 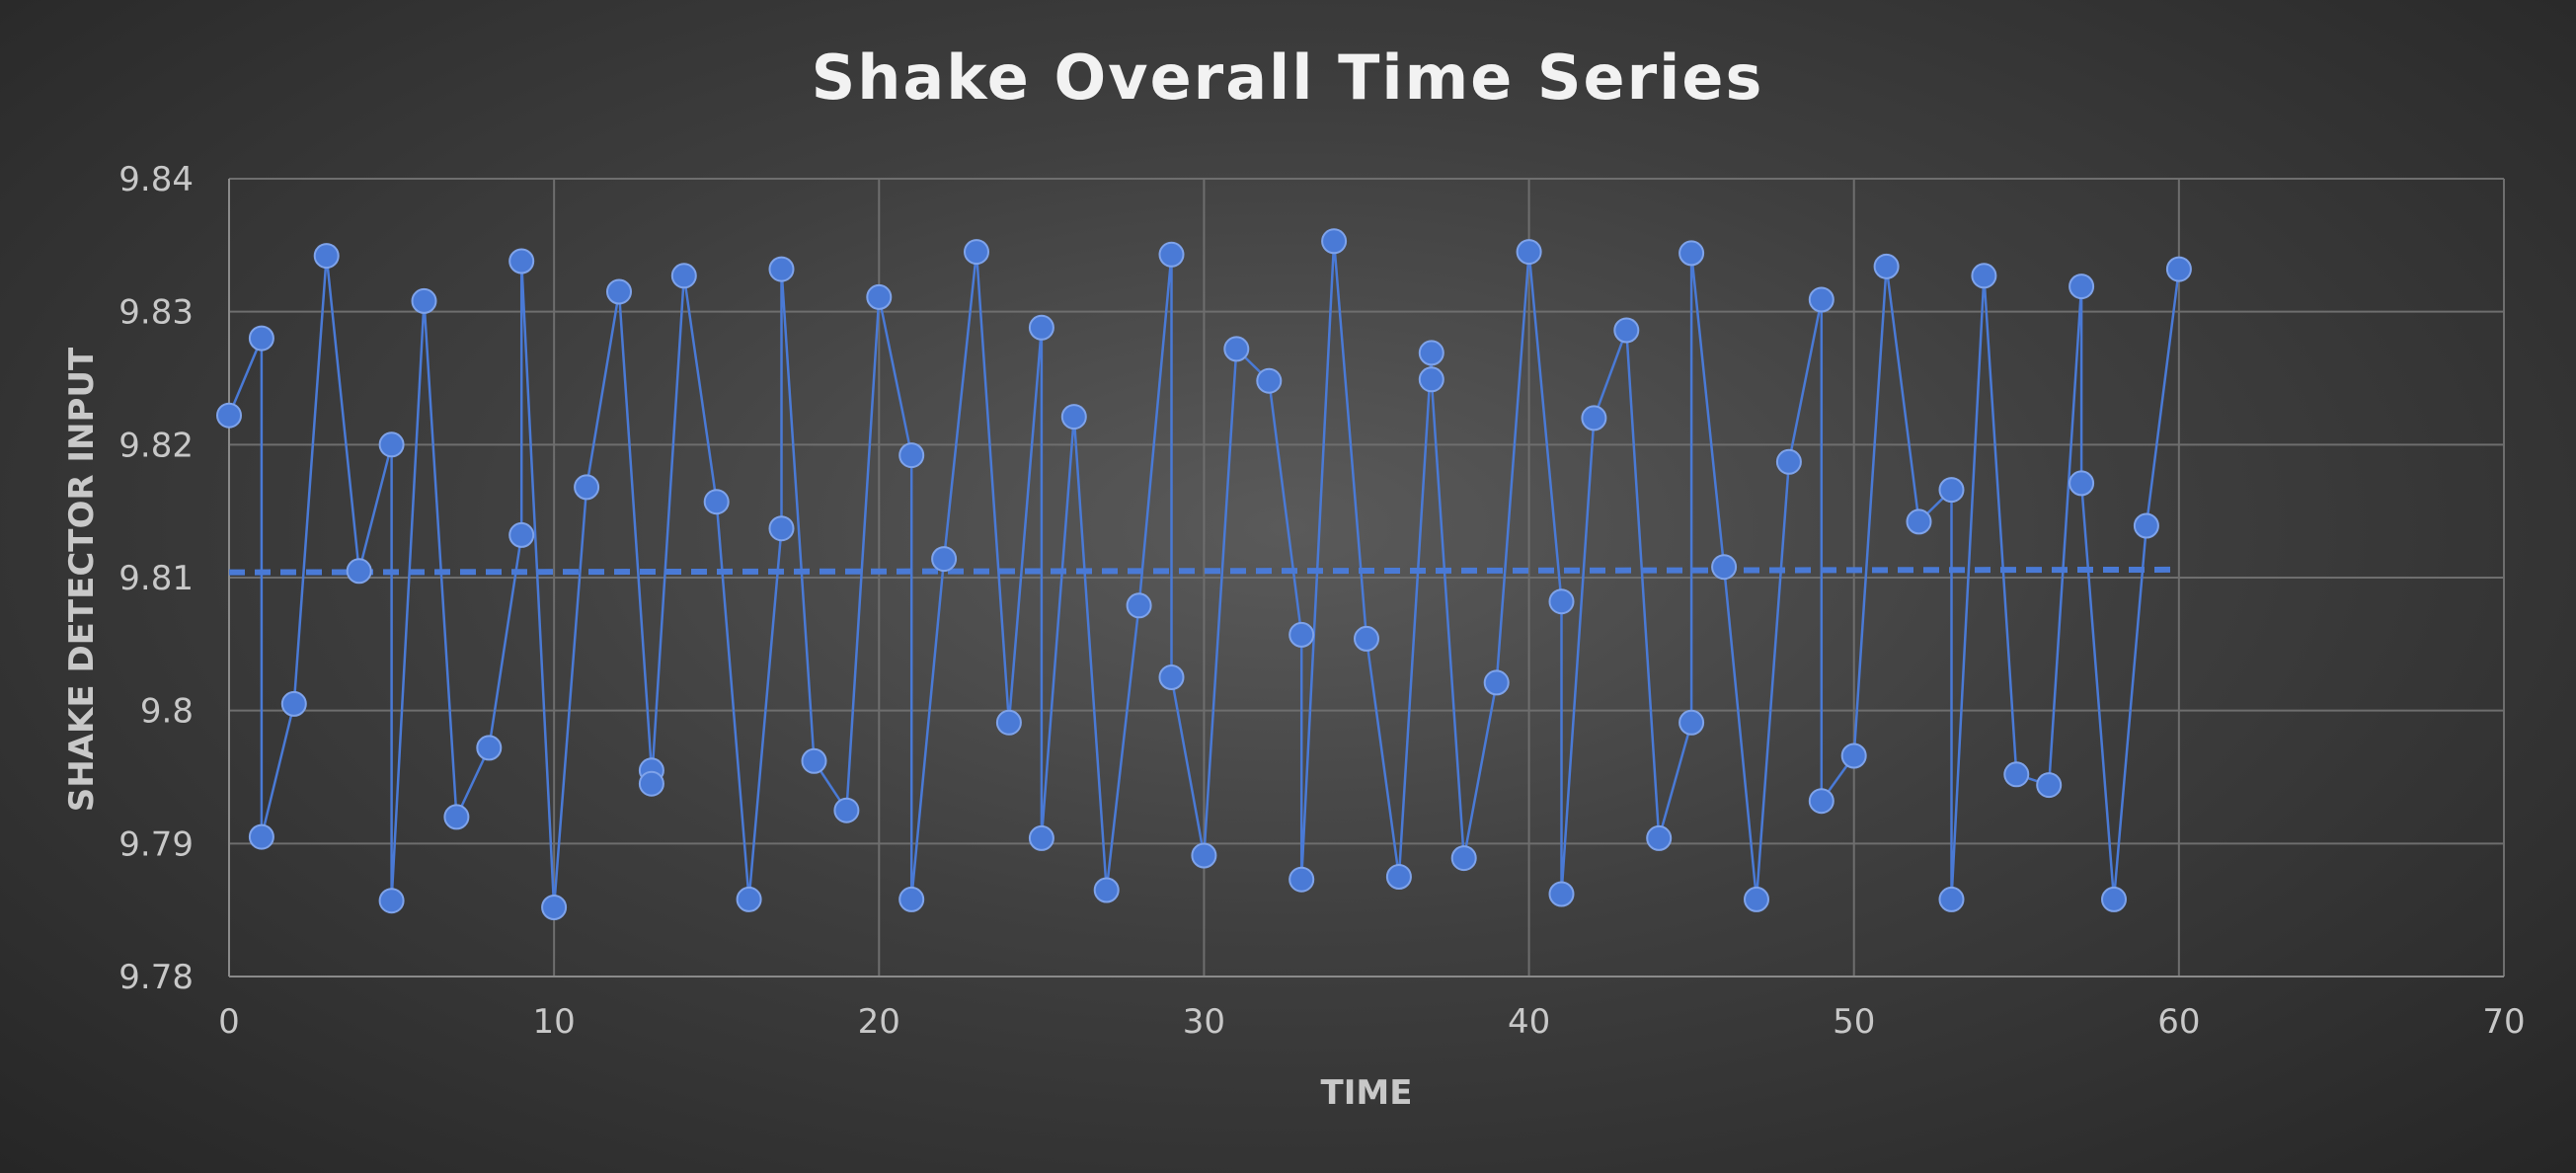 What do you see at coordinates (1371, 1022) in the screenshot?
I see `x-axis-tick-labels: 0 10 20 30 40 50 60 70` at bounding box center [1371, 1022].